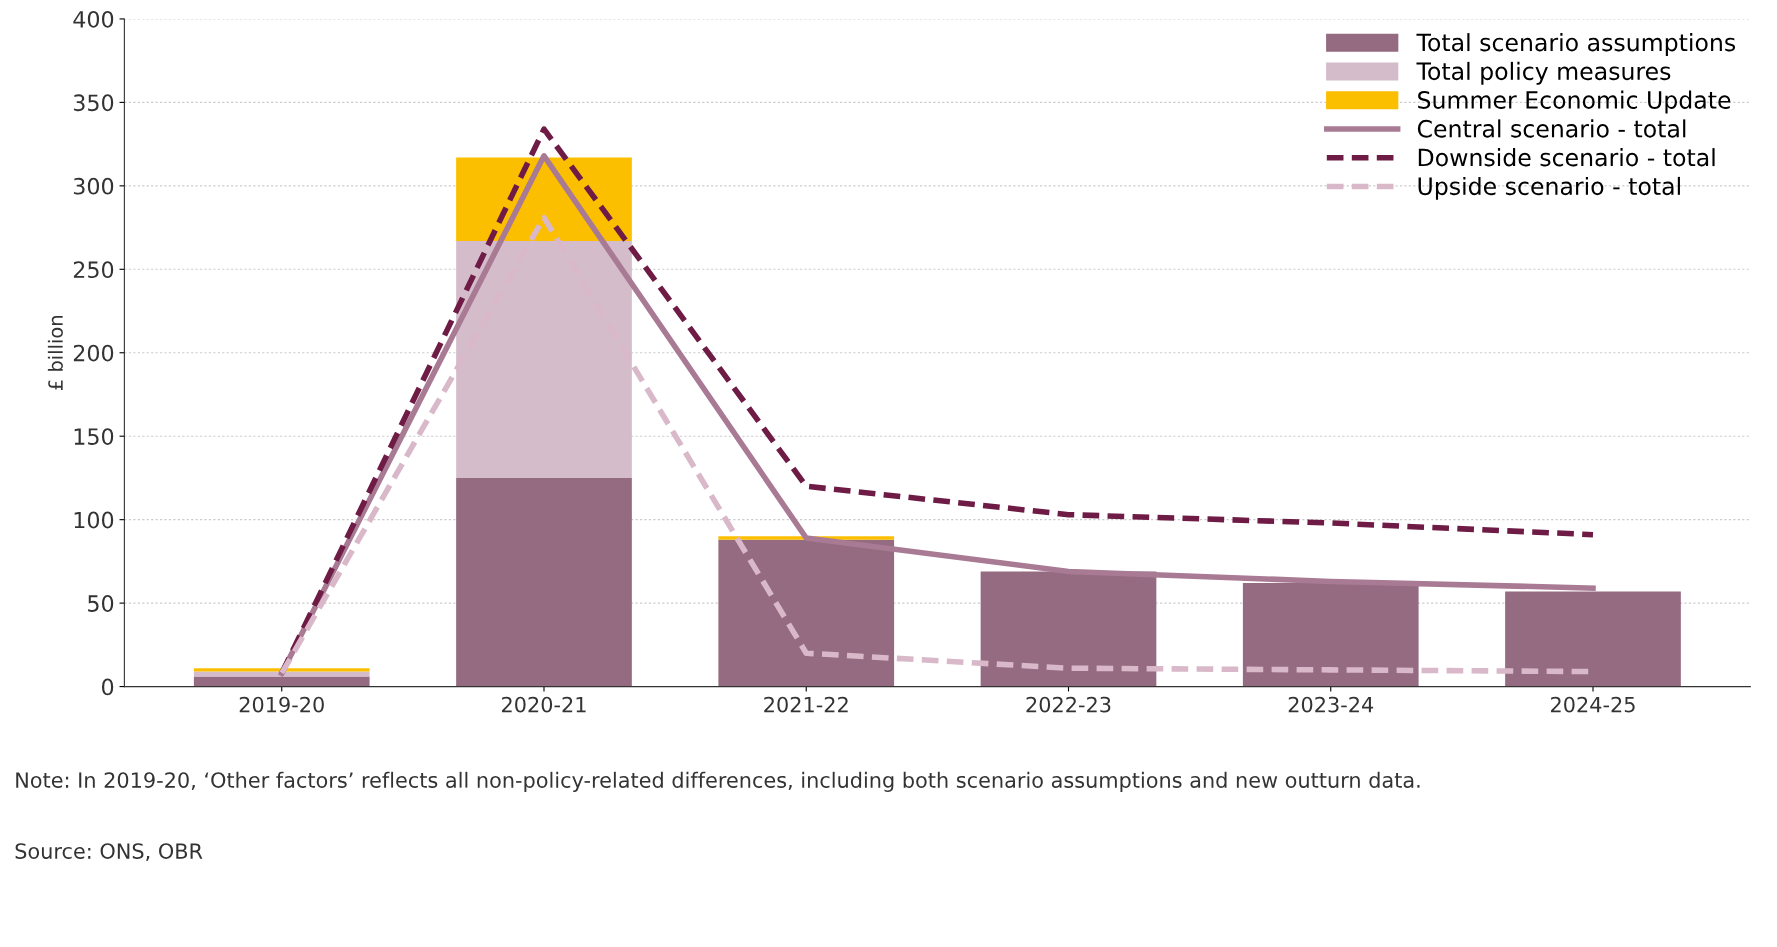 This screenshot has height=947, width=1777. What do you see at coordinates (1593, 704) in the screenshot?
I see `x-tick-label: 2024-25` at bounding box center [1593, 704].